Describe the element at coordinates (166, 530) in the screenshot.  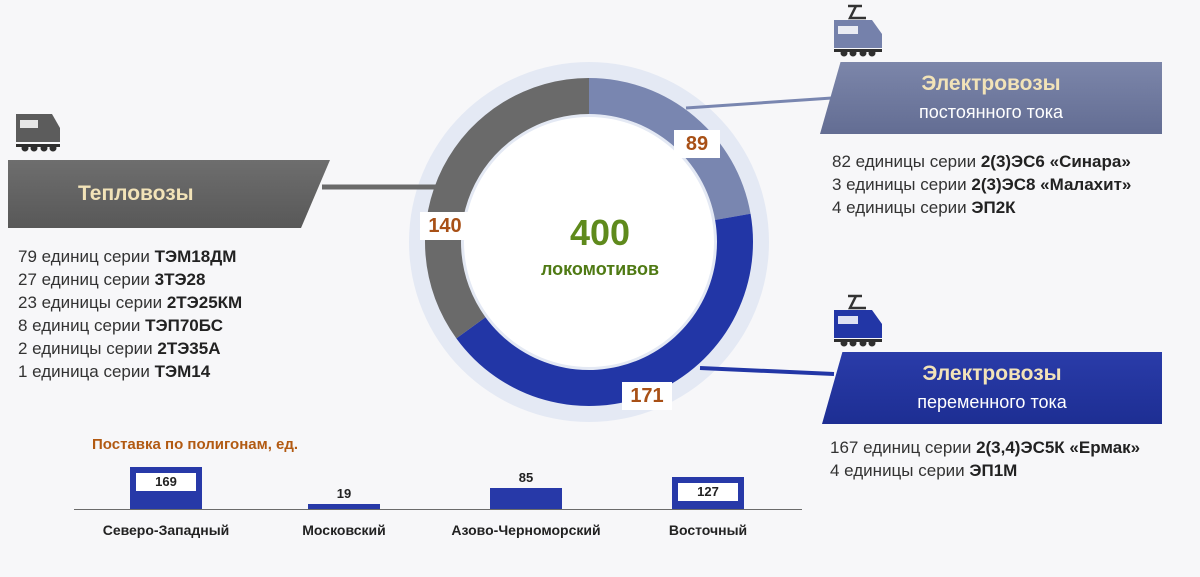
I see `bar-category-label: Северо-Западный` at that location.